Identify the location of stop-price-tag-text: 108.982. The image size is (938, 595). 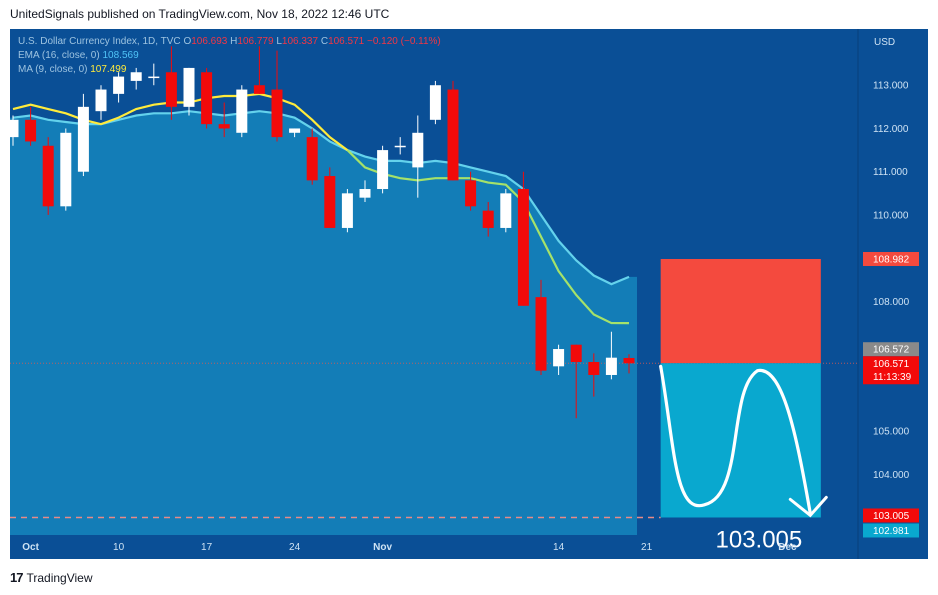
(891, 259).